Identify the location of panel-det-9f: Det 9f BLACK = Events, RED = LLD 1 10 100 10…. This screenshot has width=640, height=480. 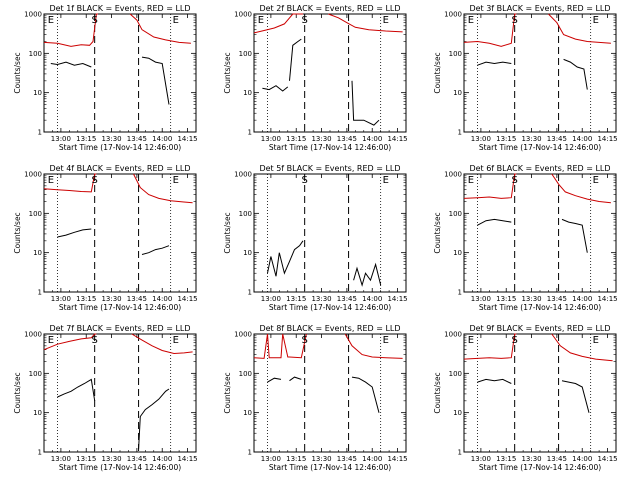
(525, 398).